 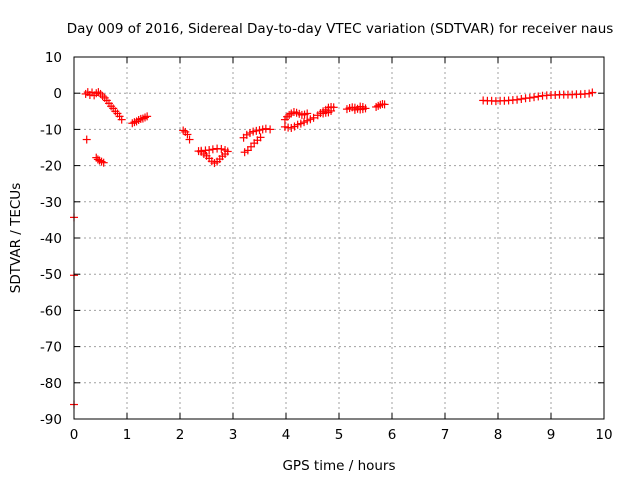 I want to click on y-tick-label: -60, so click(x=51, y=311).